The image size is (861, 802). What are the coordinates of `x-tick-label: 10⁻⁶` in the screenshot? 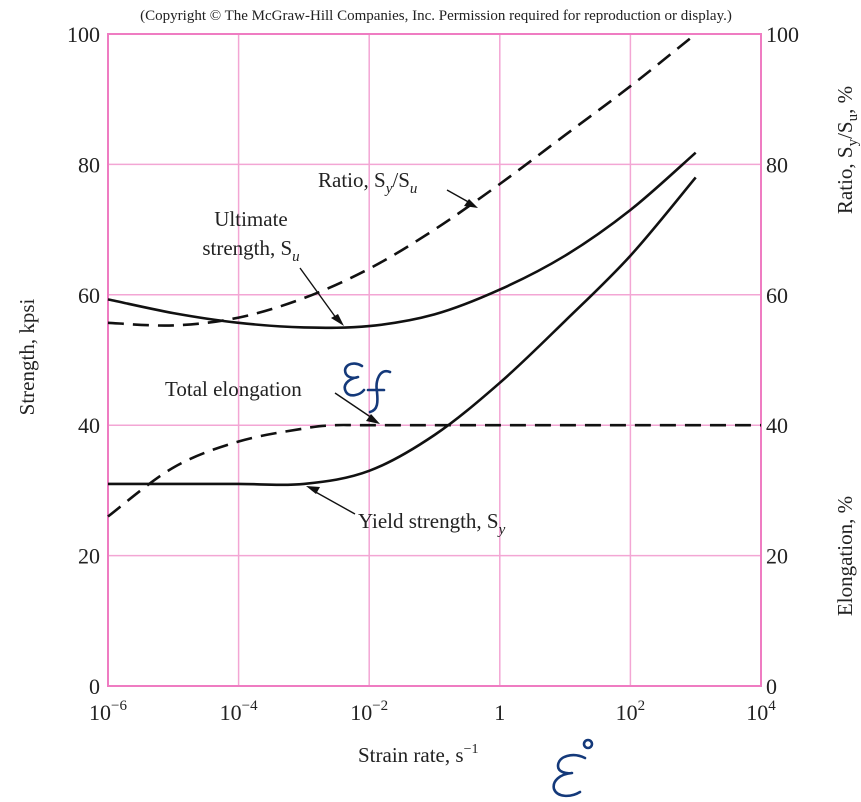 It's located at (108, 711).